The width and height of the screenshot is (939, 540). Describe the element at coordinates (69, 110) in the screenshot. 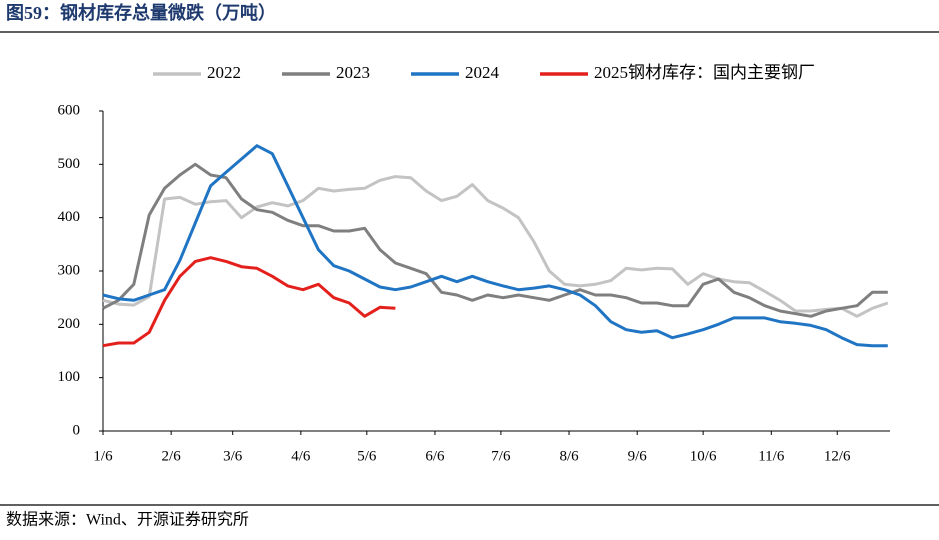

I see `y-tick-label: 600` at that location.